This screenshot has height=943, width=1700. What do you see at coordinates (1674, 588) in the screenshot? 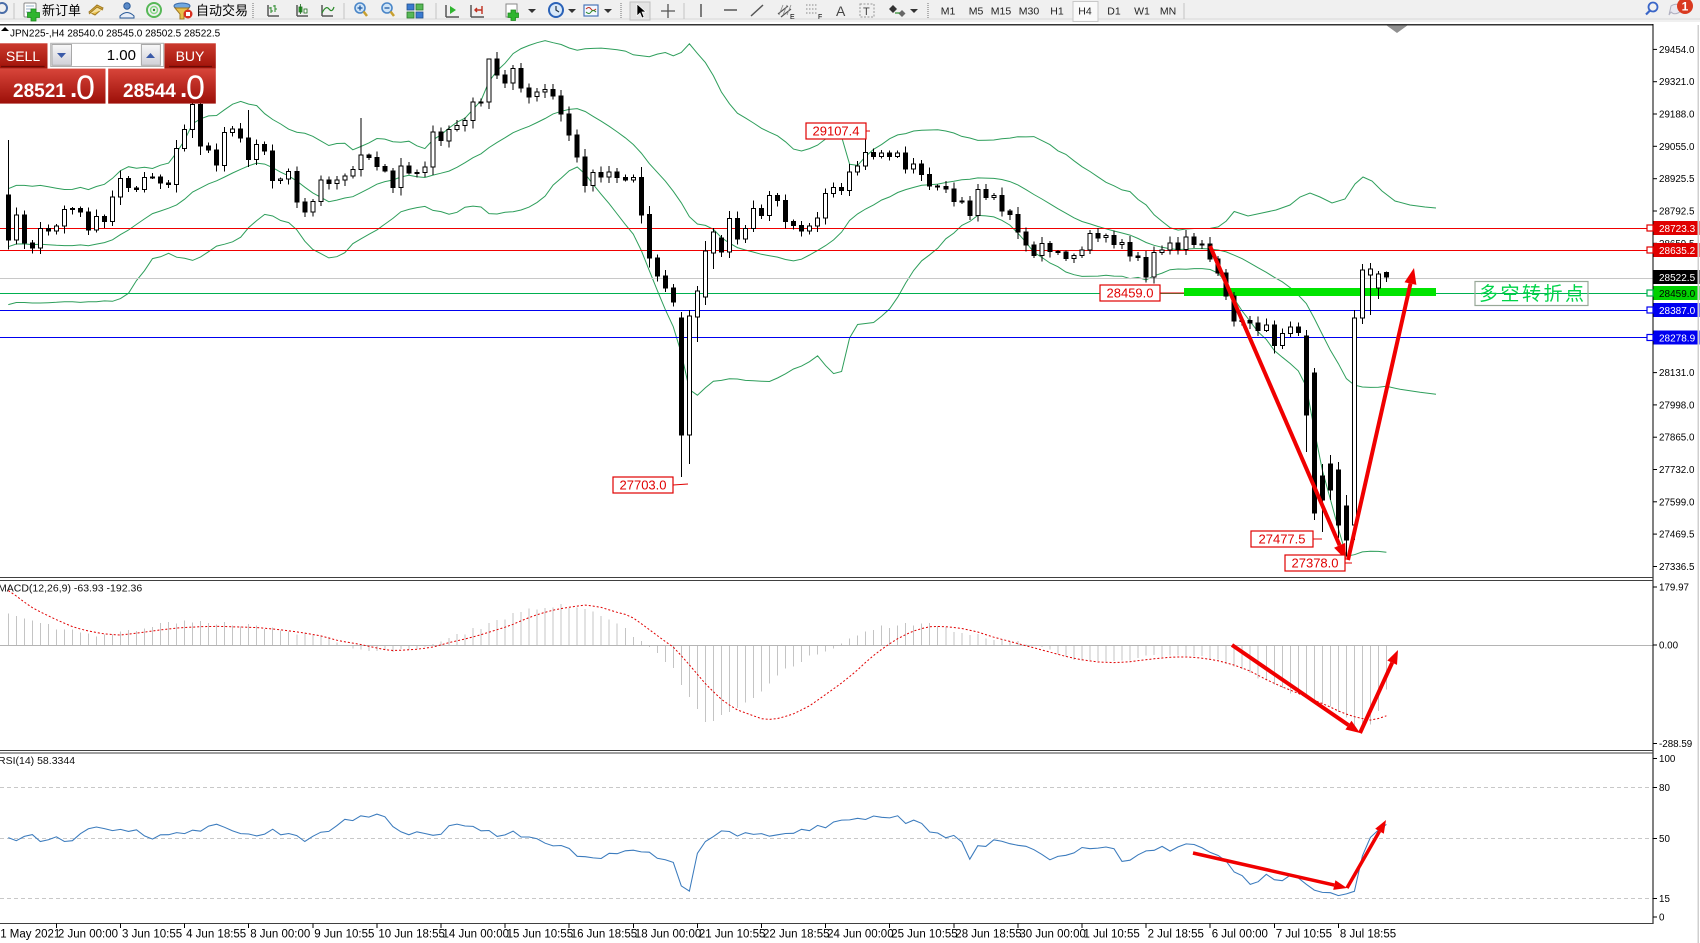
I see `svg-text: 179.97` at bounding box center [1674, 588].